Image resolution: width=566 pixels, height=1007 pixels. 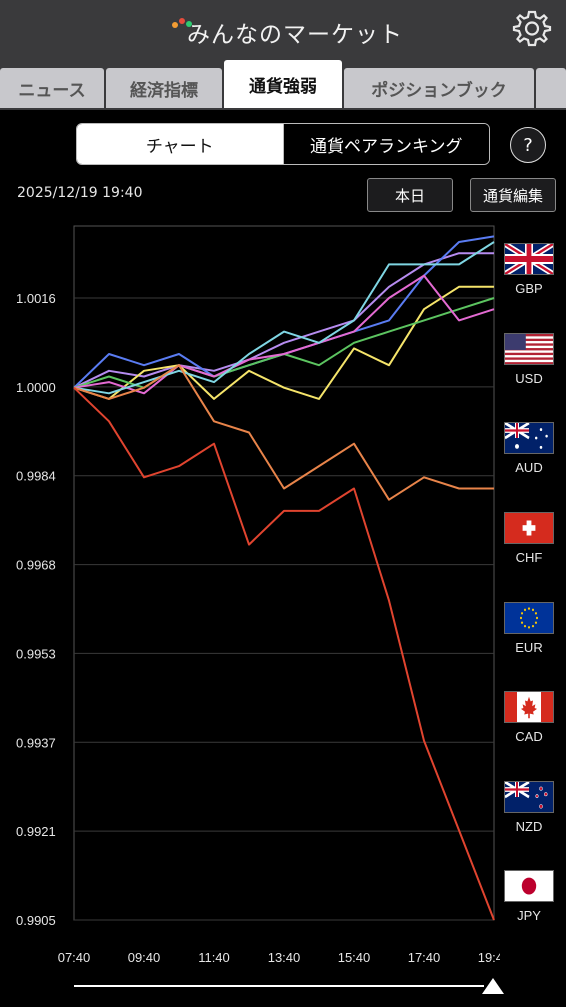 What do you see at coordinates (182, 23) in the screenshot?
I see `app-logo-icon` at bounding box center [182, 23].